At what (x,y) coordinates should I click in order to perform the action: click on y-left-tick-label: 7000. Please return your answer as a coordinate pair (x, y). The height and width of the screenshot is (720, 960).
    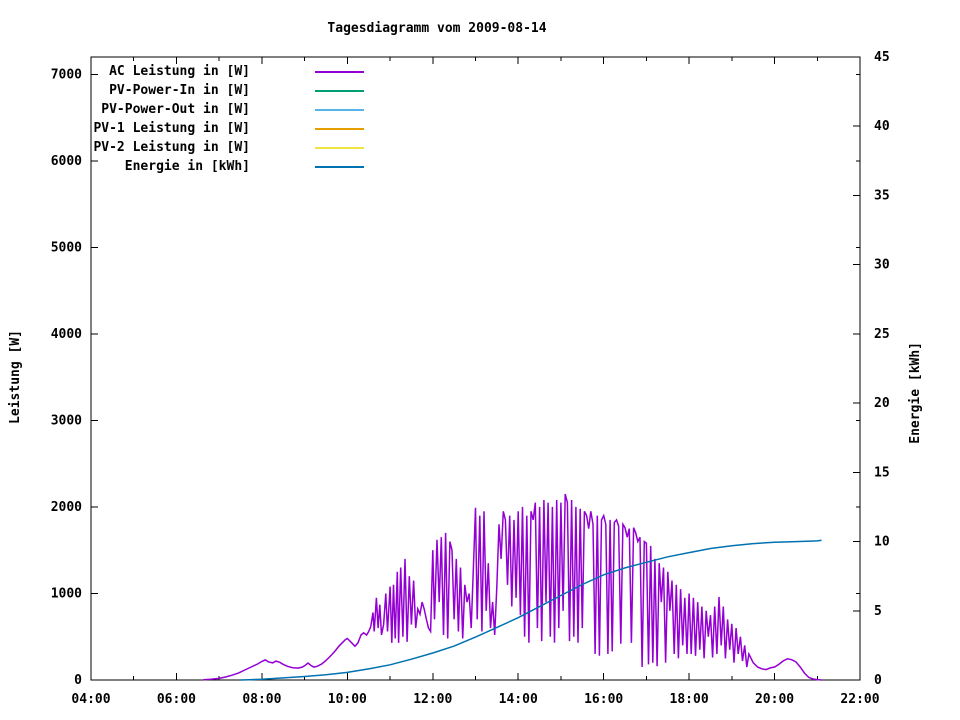
    Looking at the image, I should click on (66, 74).